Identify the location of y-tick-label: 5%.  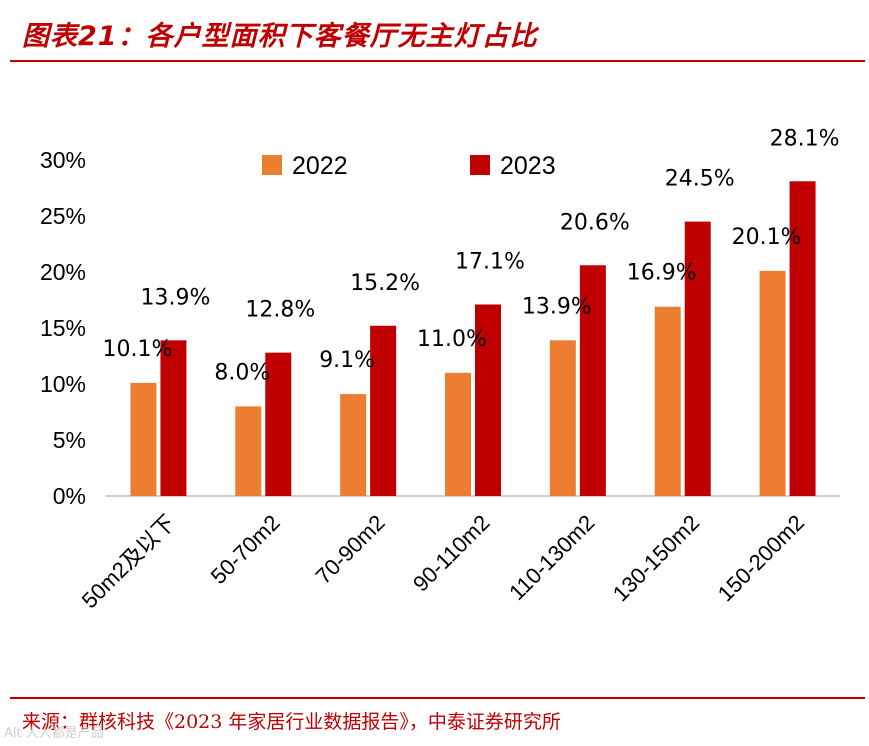
(69, 440).